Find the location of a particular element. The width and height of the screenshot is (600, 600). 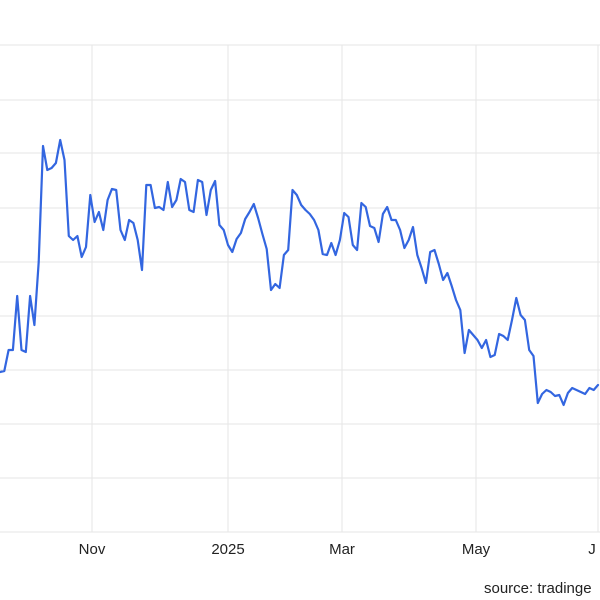

x-tick-label: Nov is located at coordinates (92, 549).